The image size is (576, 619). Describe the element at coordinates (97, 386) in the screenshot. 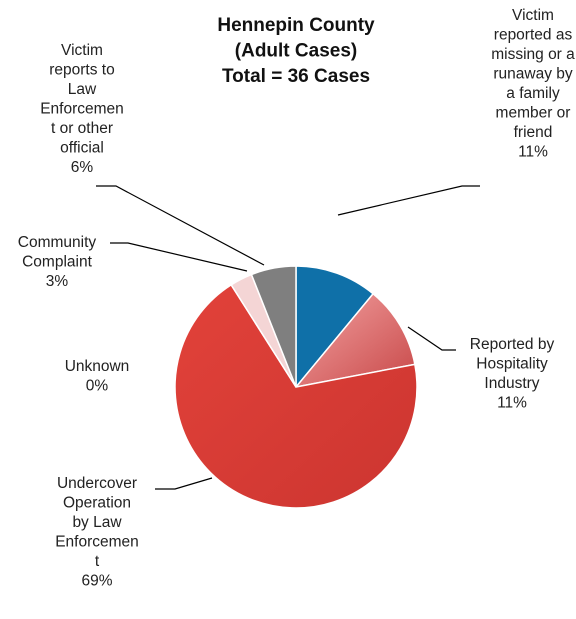

I see `slice-percent-label: 0%` at that location.